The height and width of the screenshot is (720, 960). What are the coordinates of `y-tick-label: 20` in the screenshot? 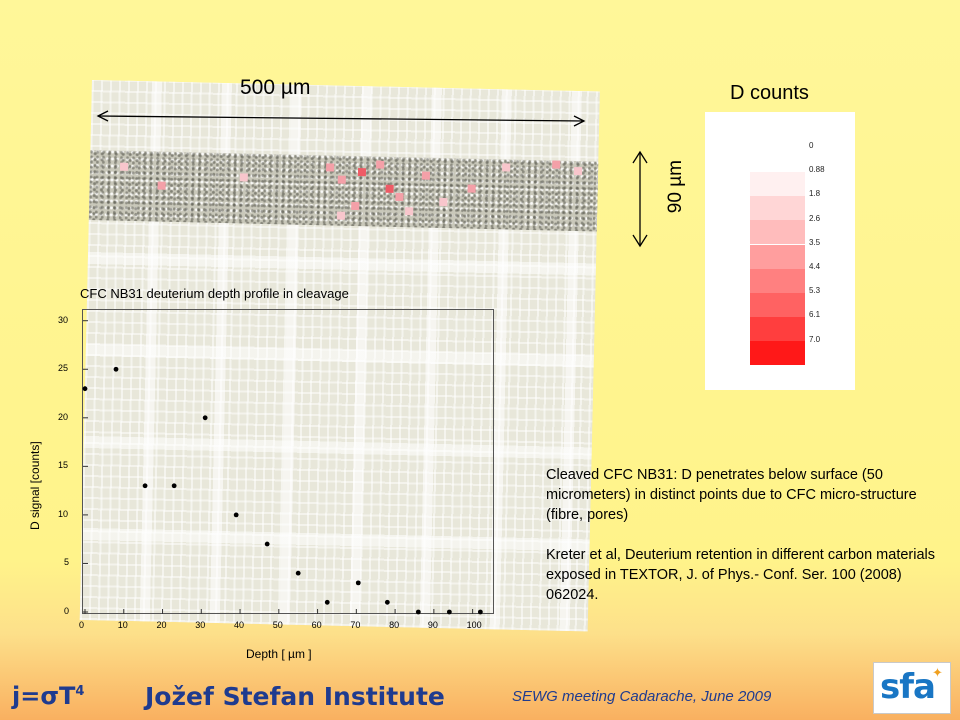 It's located at (63, 416).